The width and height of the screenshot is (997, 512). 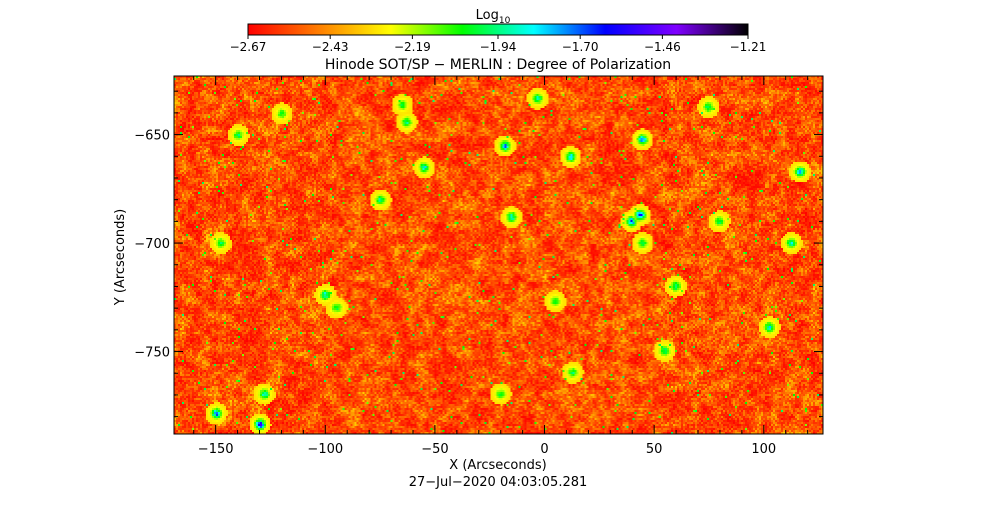 What do you see at coordinates (434, 449) in the screenshot?
I see `x-tick-label: −50` at bounding box center [434, 449].